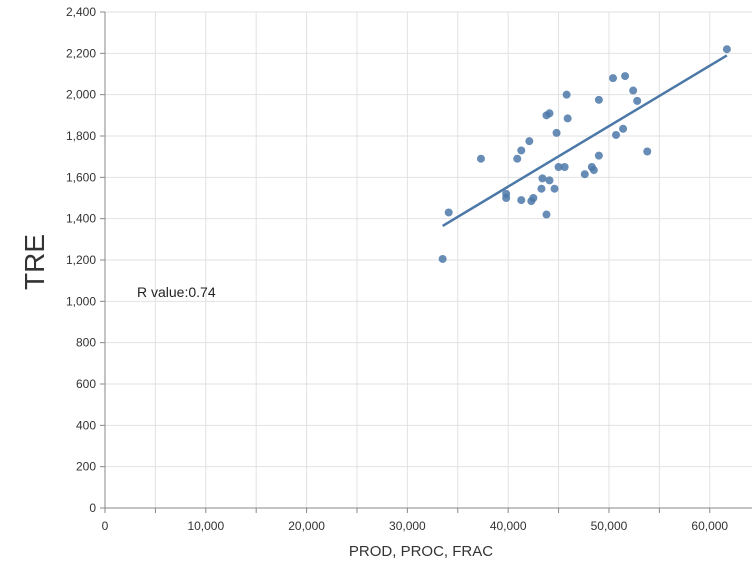 Image resolution: width=752 pixels, height=562 pixels. I want to click on y-tick-label: 0, so click(92, 508).